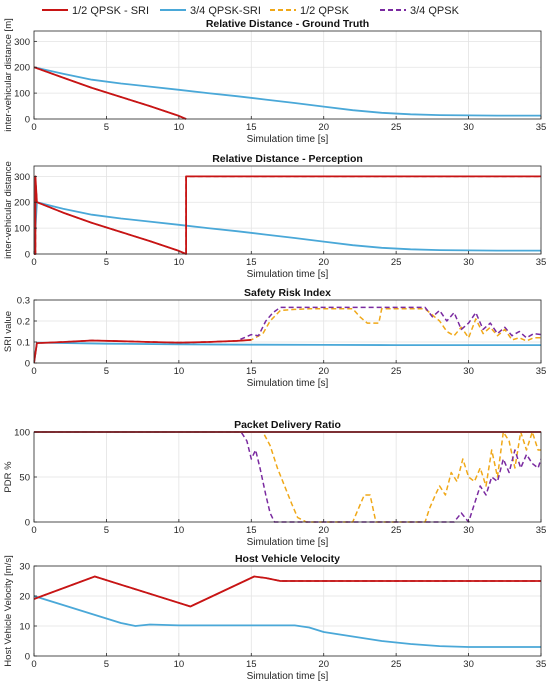 This screenshot has width=550, height=686. What do you see at coordinates (225, 11) in the screenshot?
I see `legend-label: 3/4 QPSK-SRI` at bounding box center [225, 11].